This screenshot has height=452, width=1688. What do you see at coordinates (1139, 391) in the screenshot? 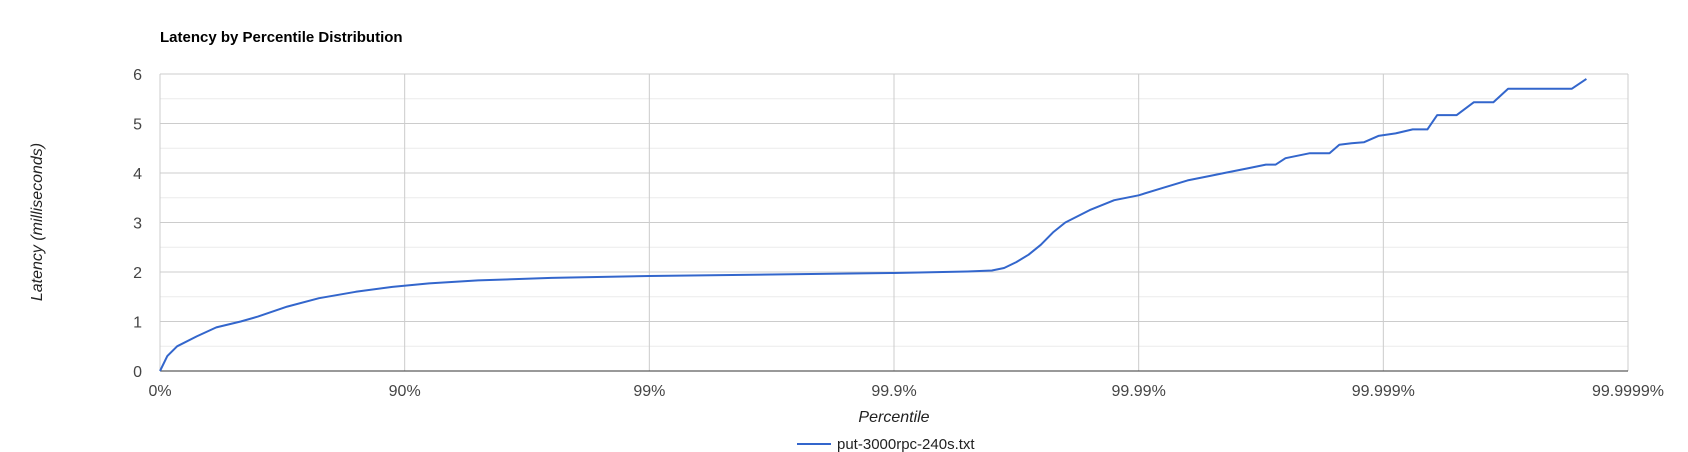
I see `x-tick-label: 99.99%` at bounding box center [1139, 391].